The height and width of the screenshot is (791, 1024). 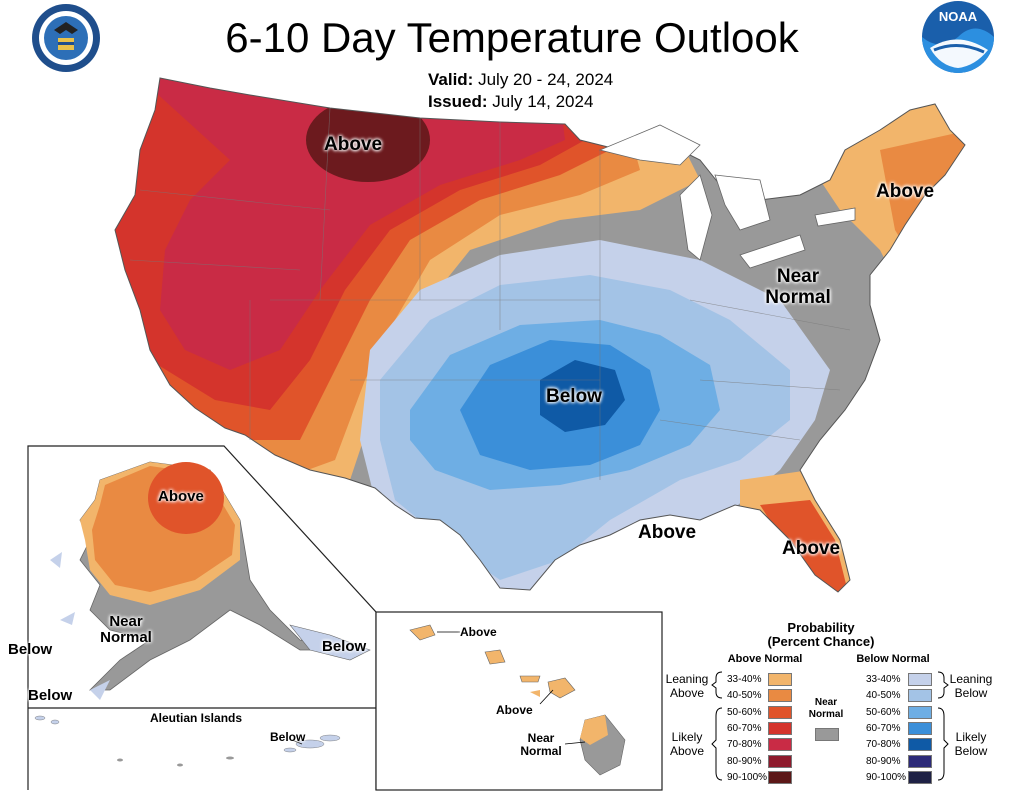 What do you see at coordinates (971, 751) in the screenshot?
I see `likely-below-line2: Below` at bounding box center [971, 751].